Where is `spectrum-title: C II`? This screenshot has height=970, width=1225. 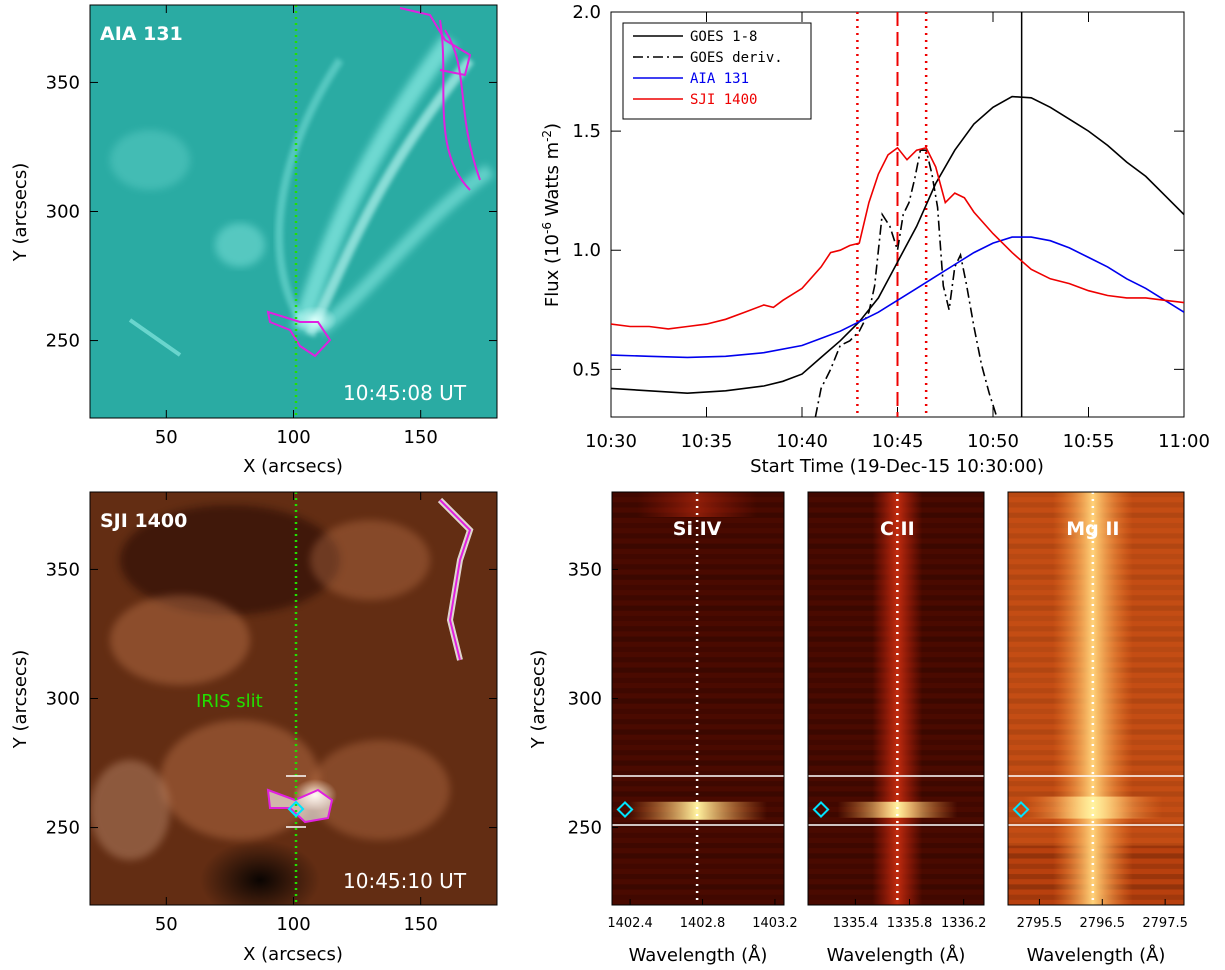
spectrum-title: C II is located at coordinates (897, 529).